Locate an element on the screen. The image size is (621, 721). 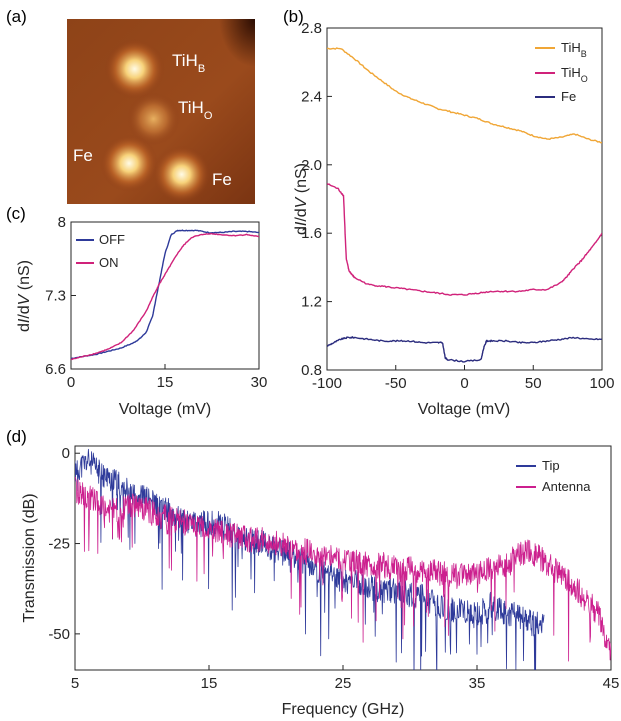
ytick-label-c-0: 6.6 is located at coordinates (55, 369).